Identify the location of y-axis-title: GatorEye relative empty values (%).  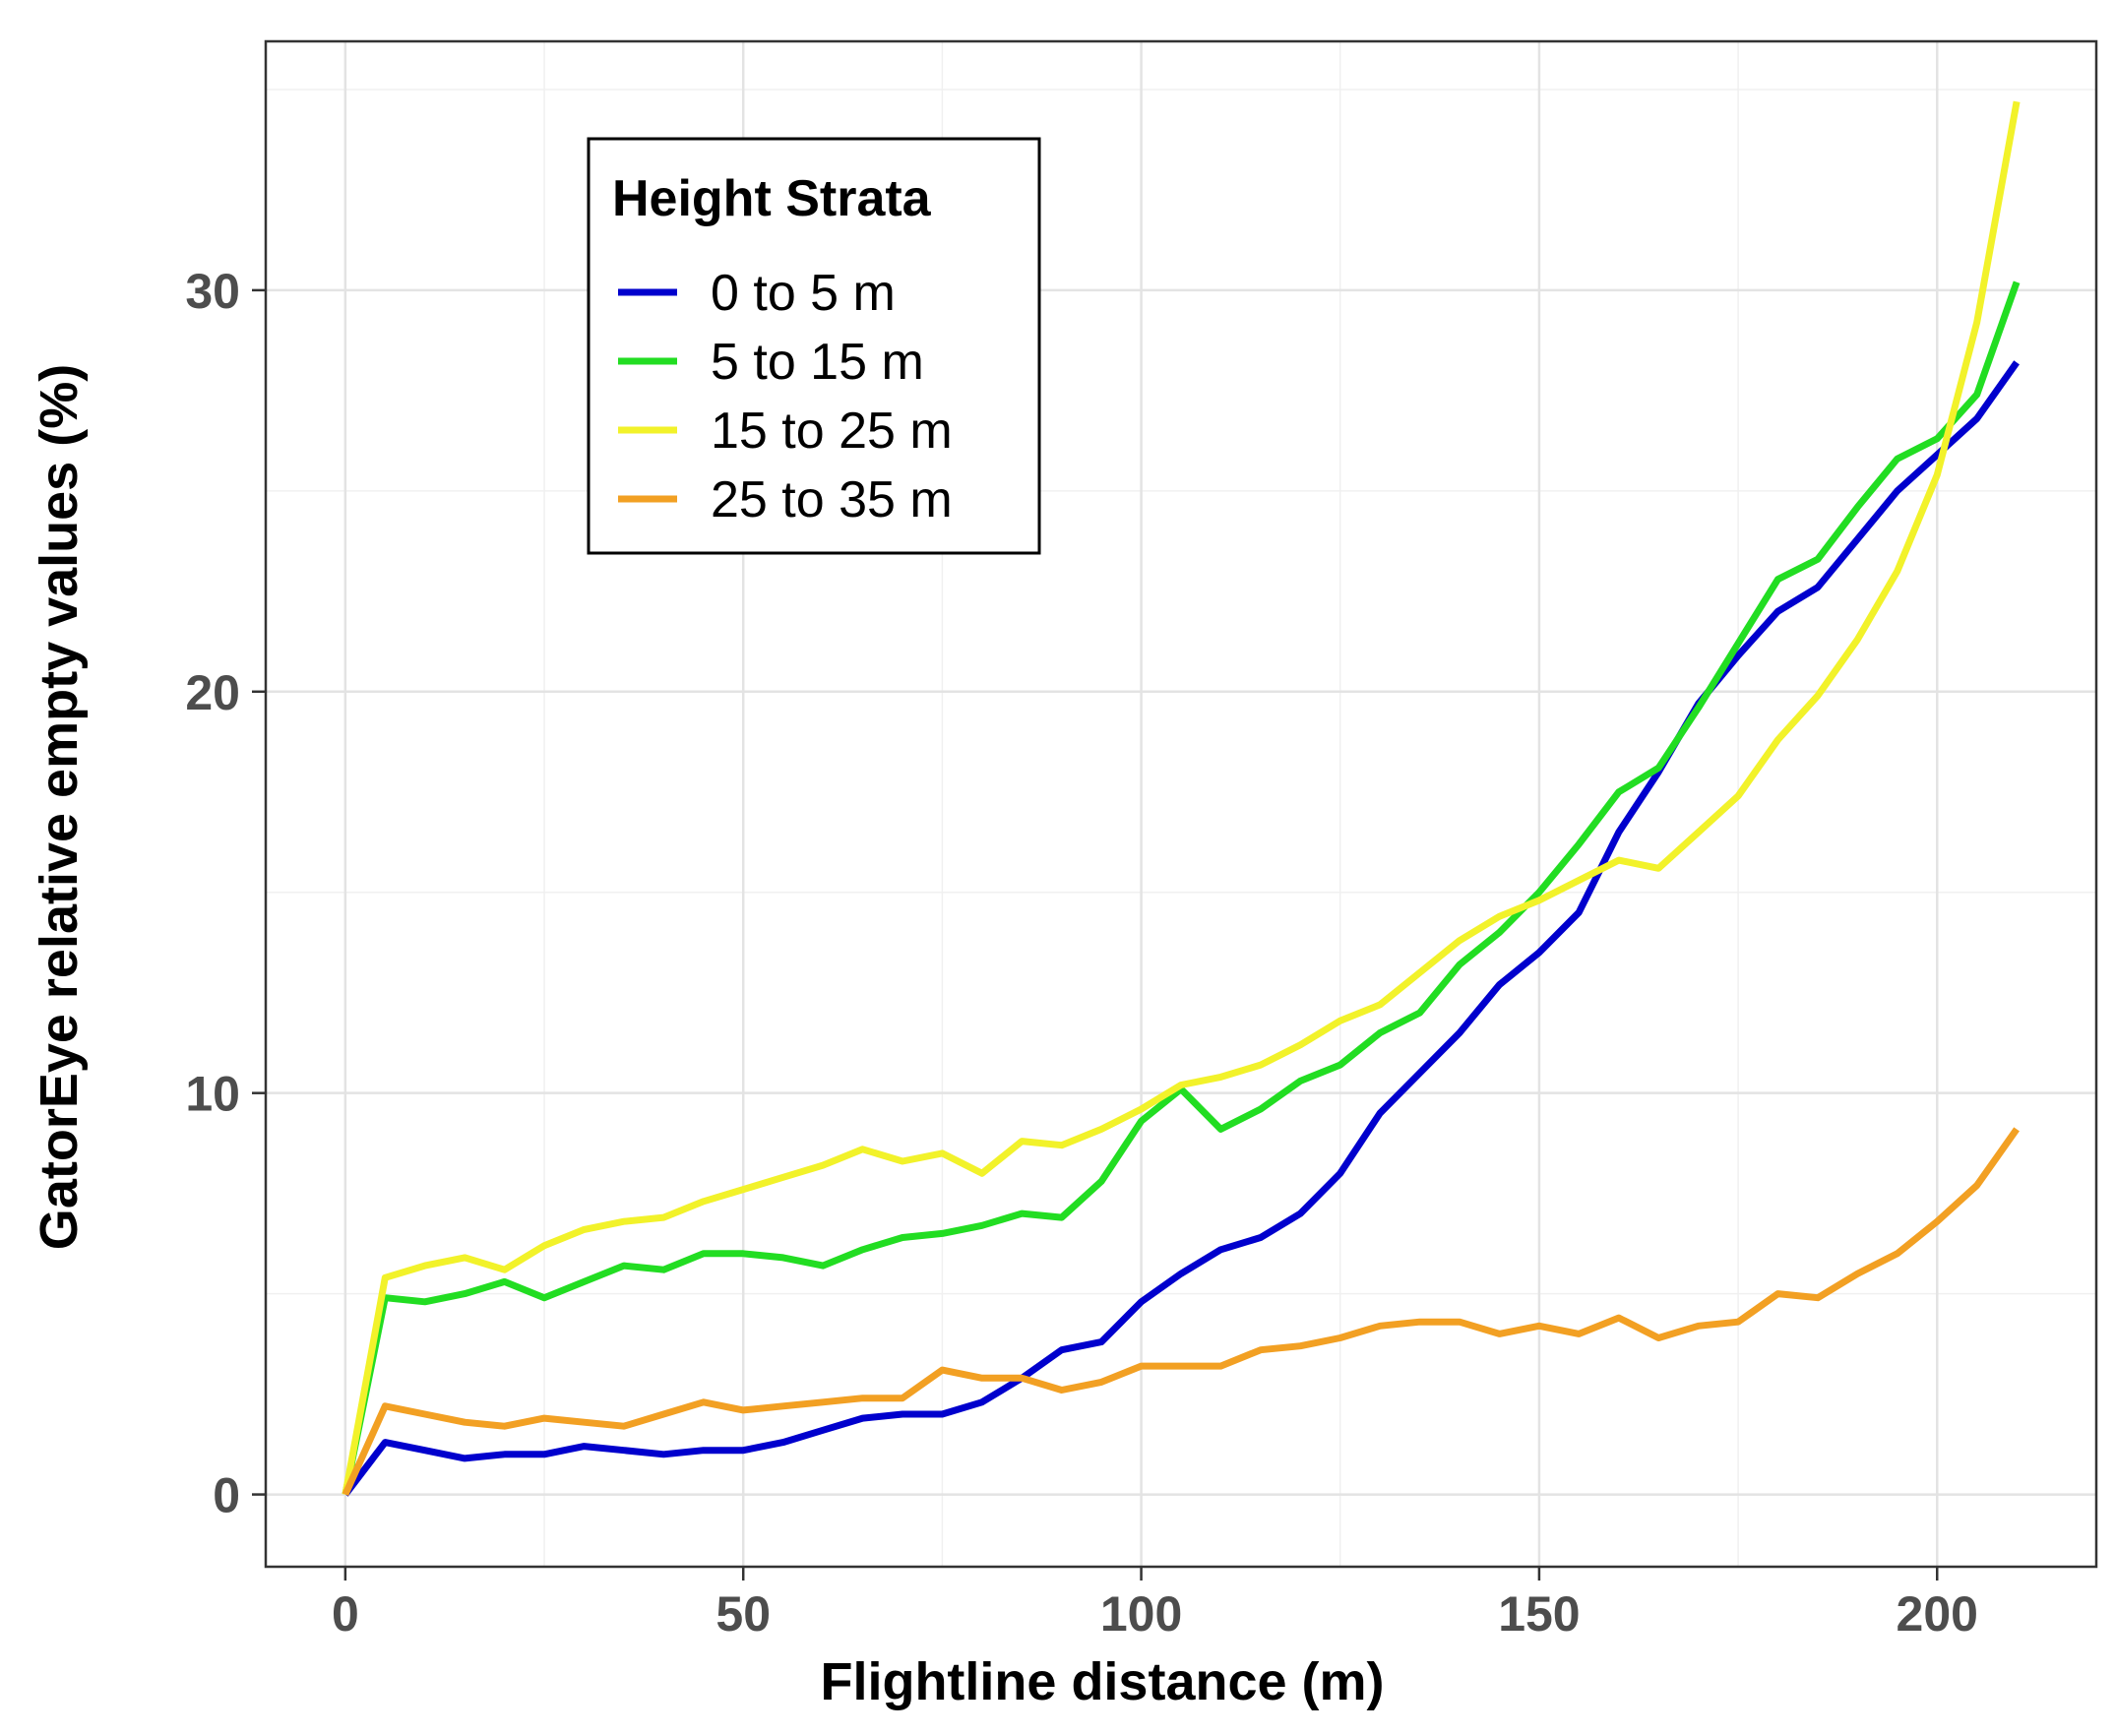
(60, 807).